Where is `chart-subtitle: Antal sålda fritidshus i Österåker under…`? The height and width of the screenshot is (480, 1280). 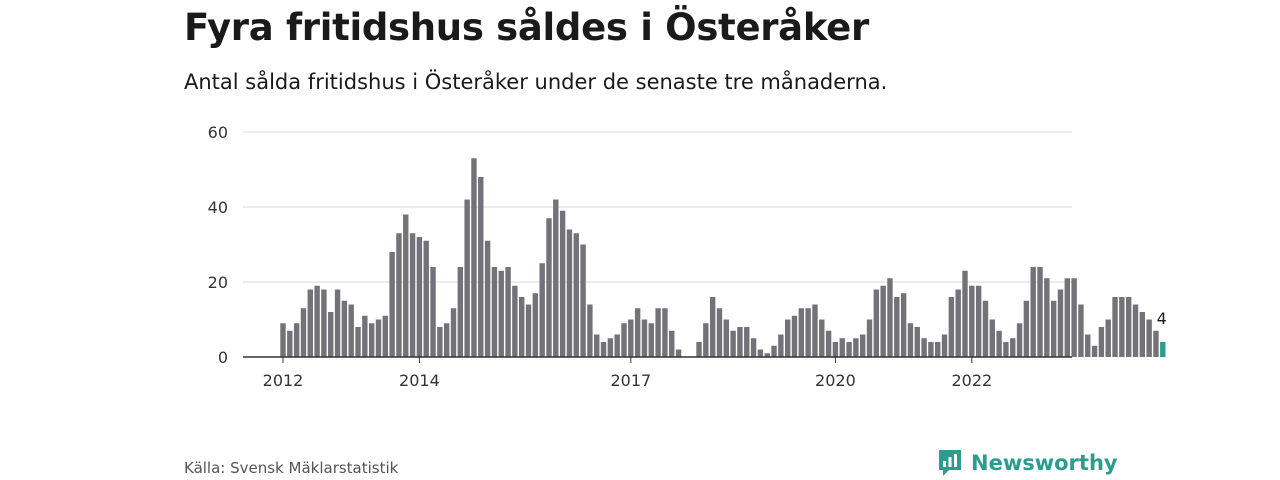 chart-subtitle: Antal sålda fritidshus i Österåker under… is located at coordinates (536, 82).